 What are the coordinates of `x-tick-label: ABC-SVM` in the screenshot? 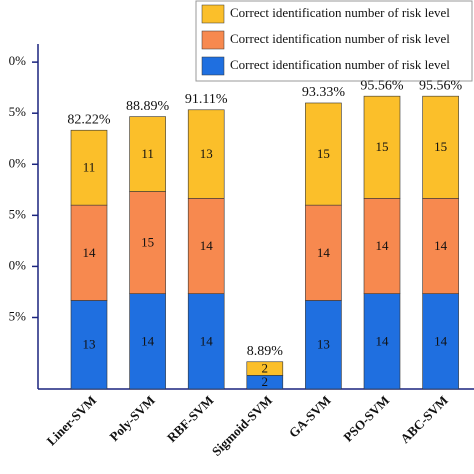 It's located at (424, 420).